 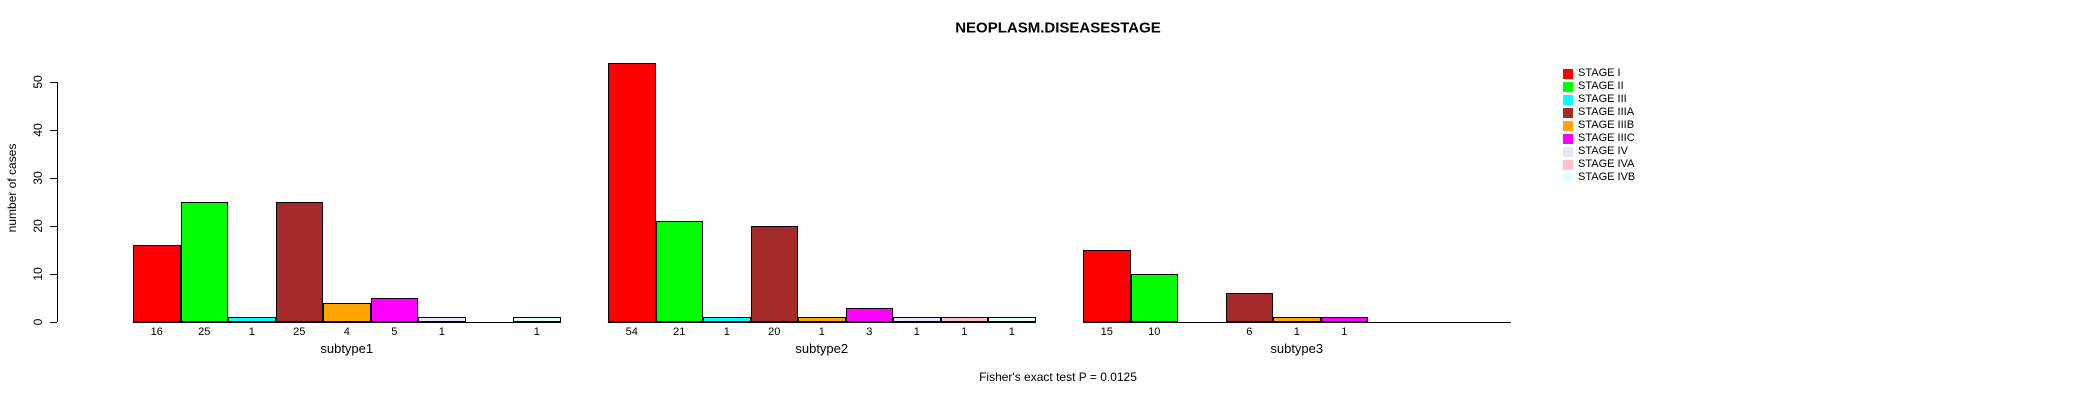 What do you see at coordinates (822, 348) in the screenshot?
I see `x-axis-group-label: subtype2` at bounding box center [822, 348].